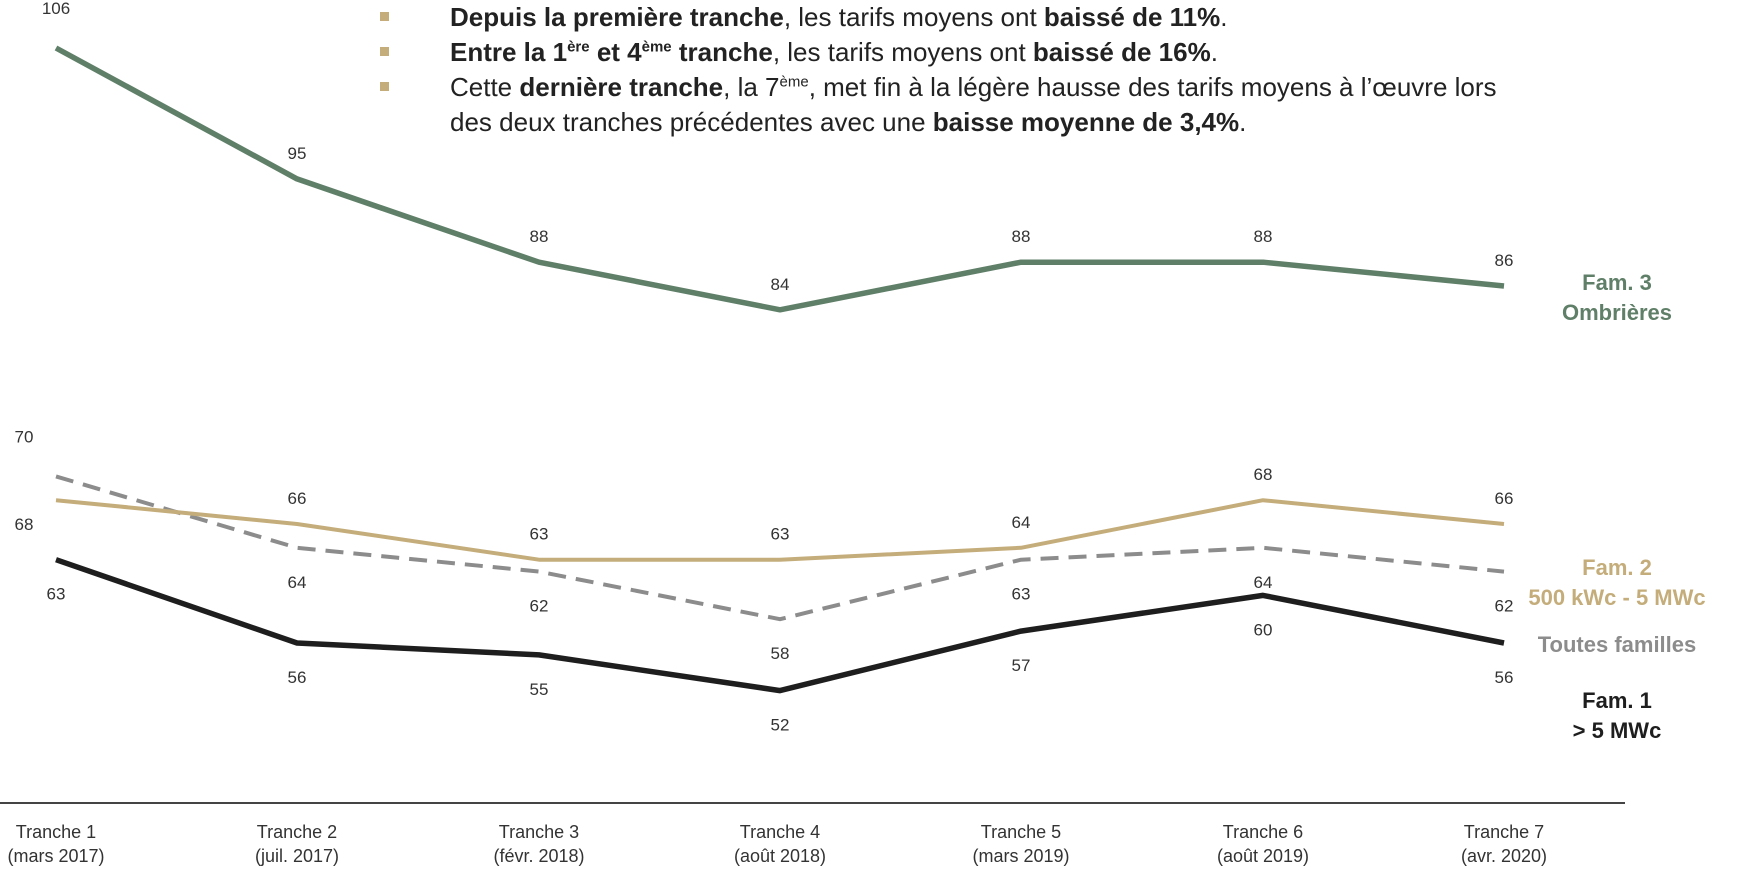 This screenshot has height=870, width=1750. I want to click on x-tick-label: (févr. 2018), so click(538, 856).